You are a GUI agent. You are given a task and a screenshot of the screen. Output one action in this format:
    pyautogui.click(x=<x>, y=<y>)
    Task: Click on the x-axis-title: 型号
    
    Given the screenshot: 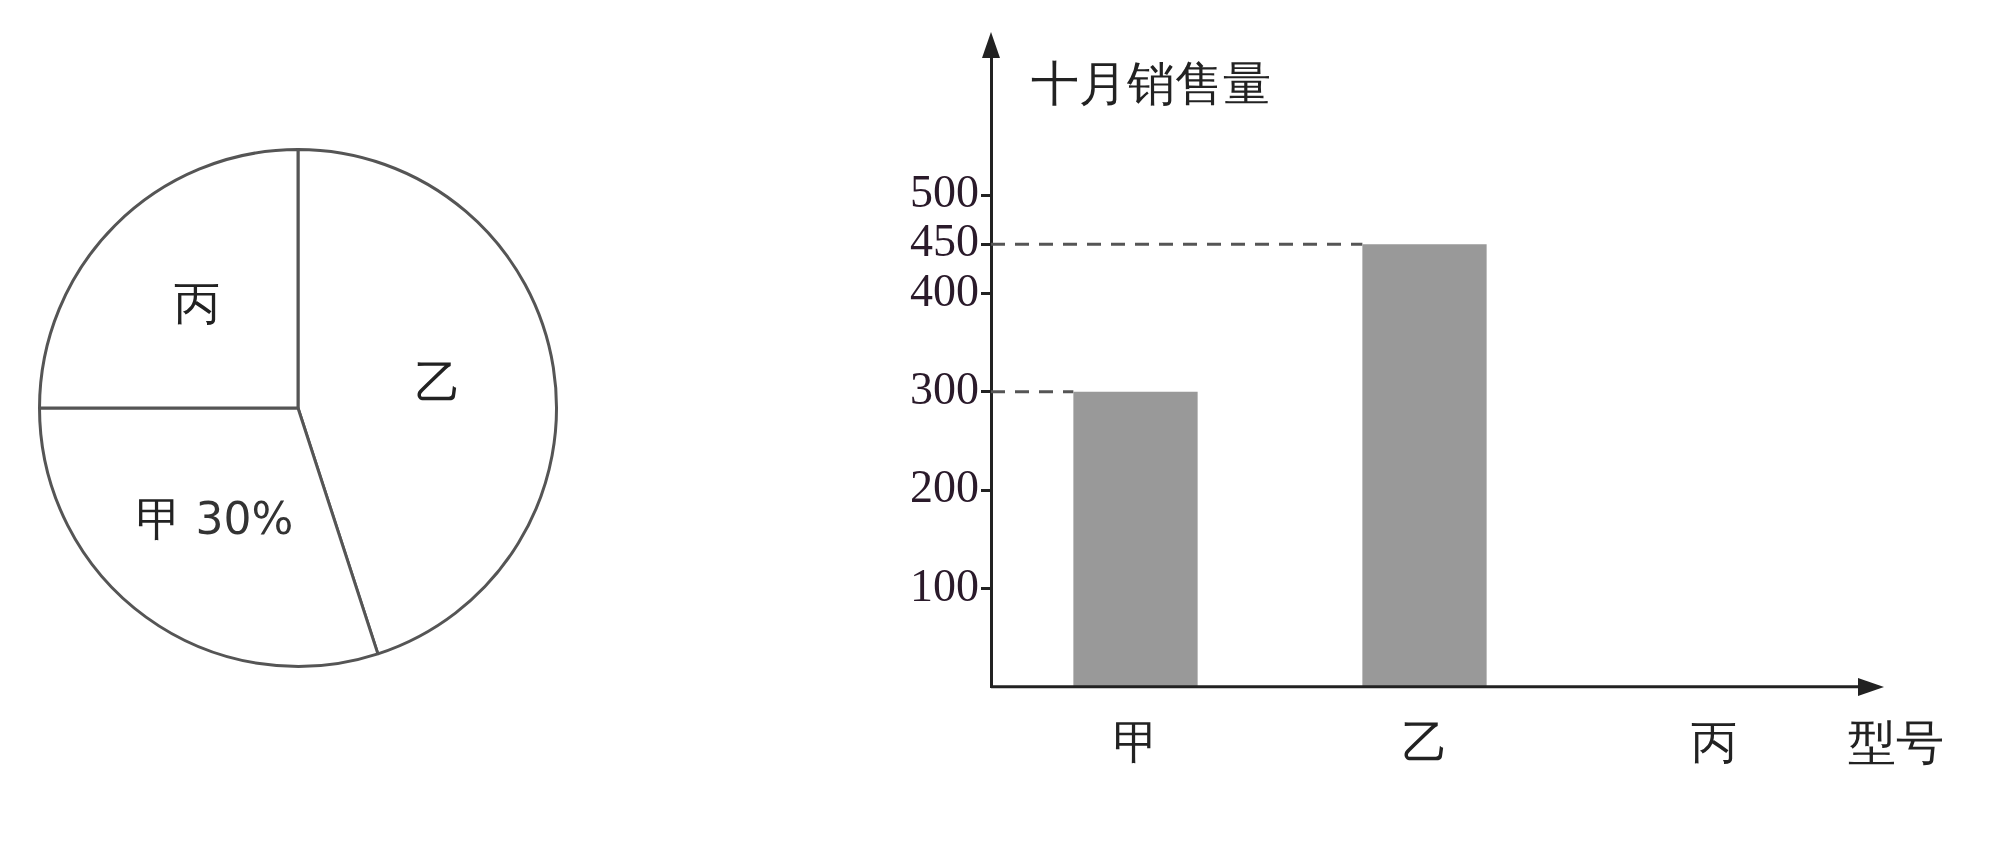 What is the action you would take?
    pyautogui.click(x=1896, y=742)
    